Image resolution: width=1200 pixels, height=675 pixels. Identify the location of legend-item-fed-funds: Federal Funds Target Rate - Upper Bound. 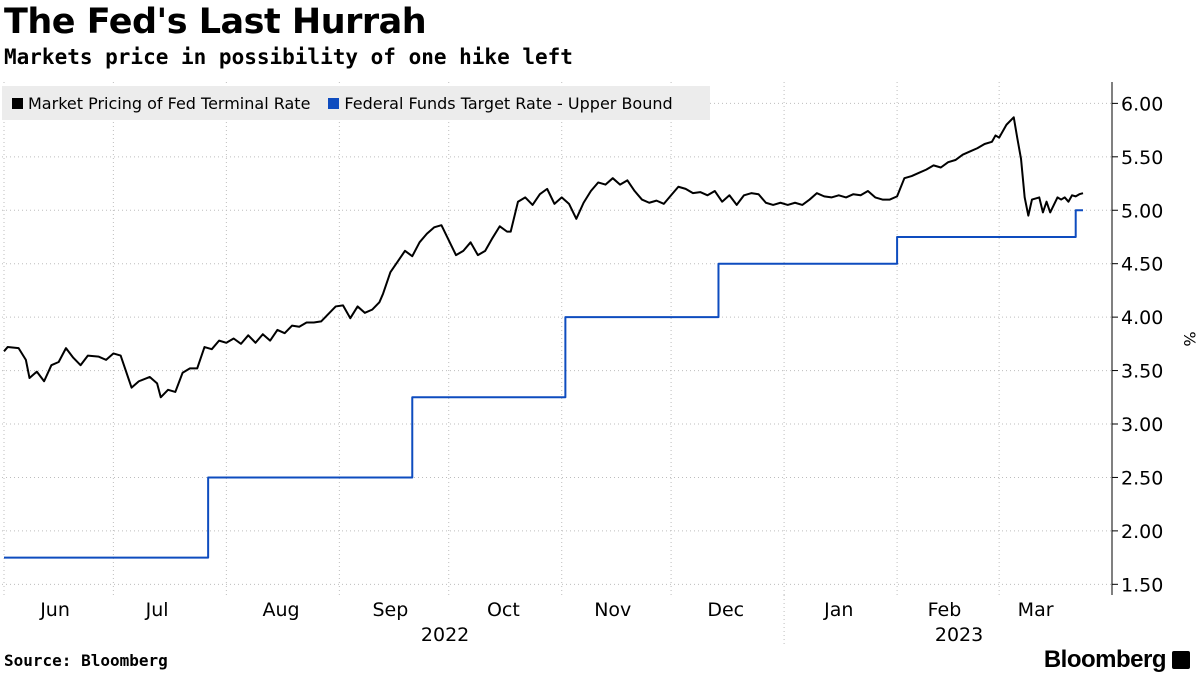
(500, 103).